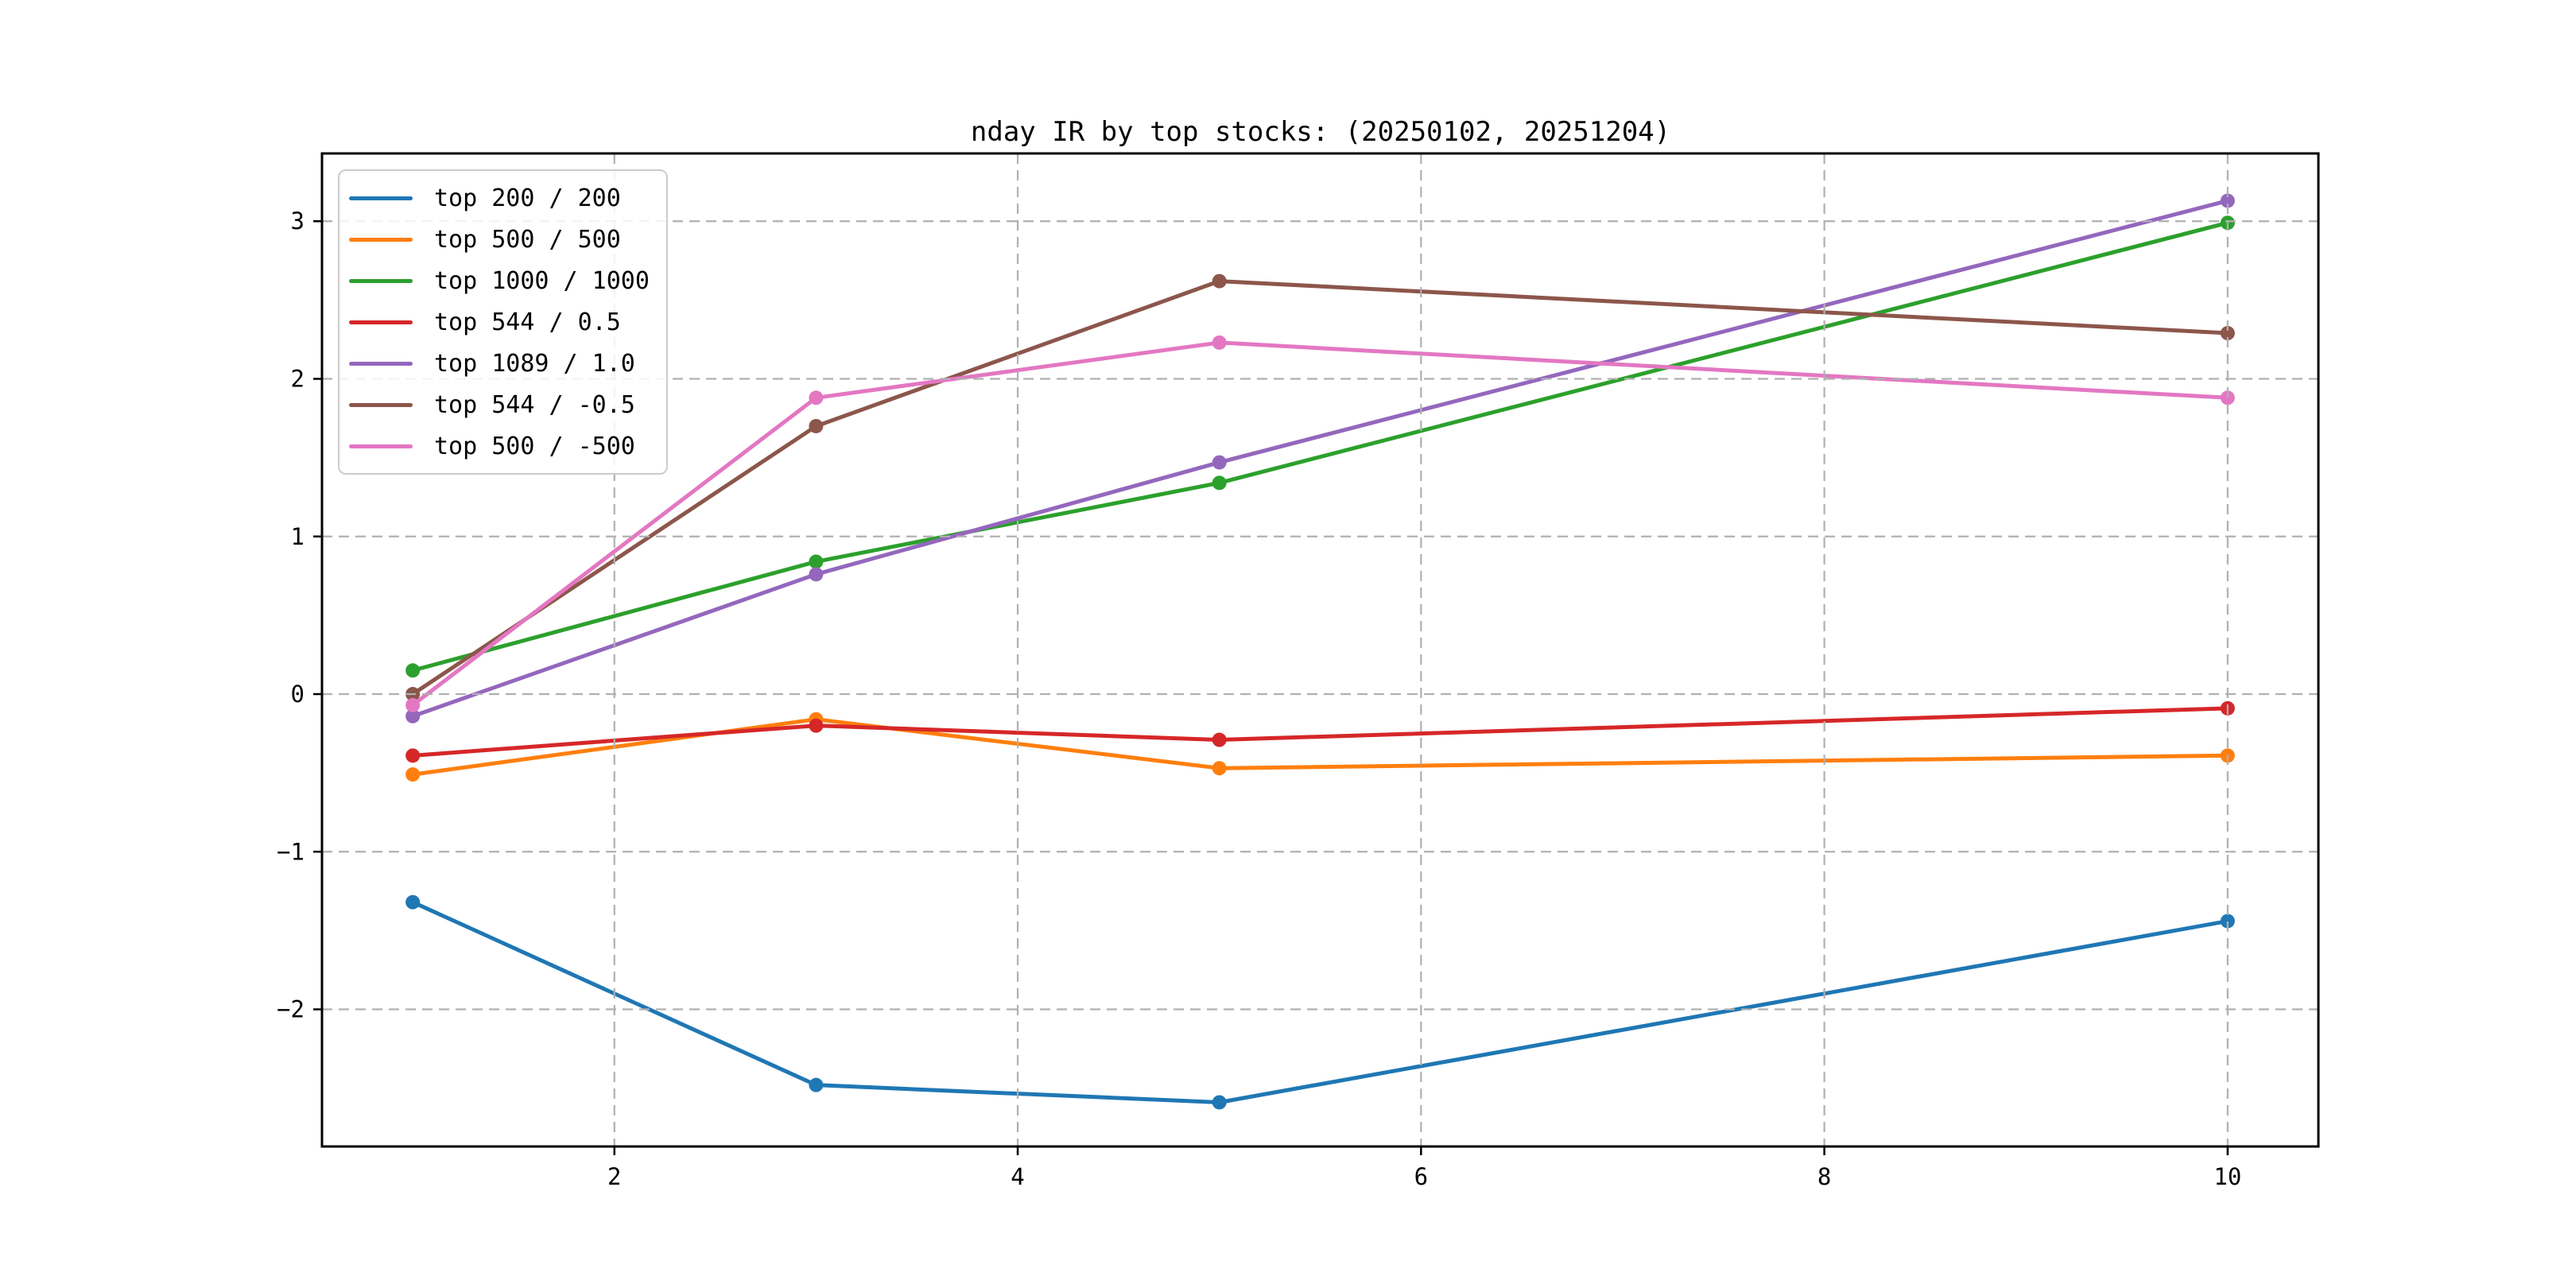 The image size is (2576, 1288). What do you see at coordinates (1825, 1176) in the screenshot?
I see `x-tick-label: 8` at bounding box center [1825, 1176].